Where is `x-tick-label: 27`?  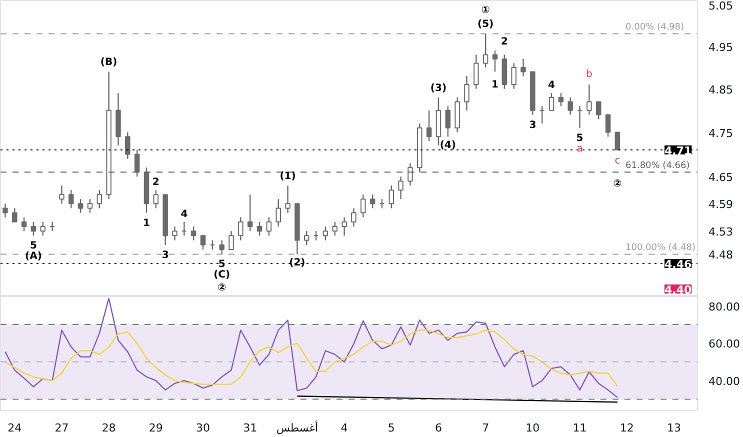
x-tick-label: 27 is located at coordinates (61, 428).